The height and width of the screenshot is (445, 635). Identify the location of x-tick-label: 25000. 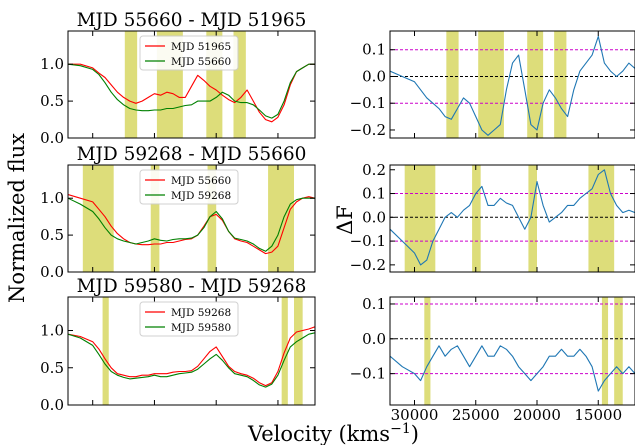
(476, 415).